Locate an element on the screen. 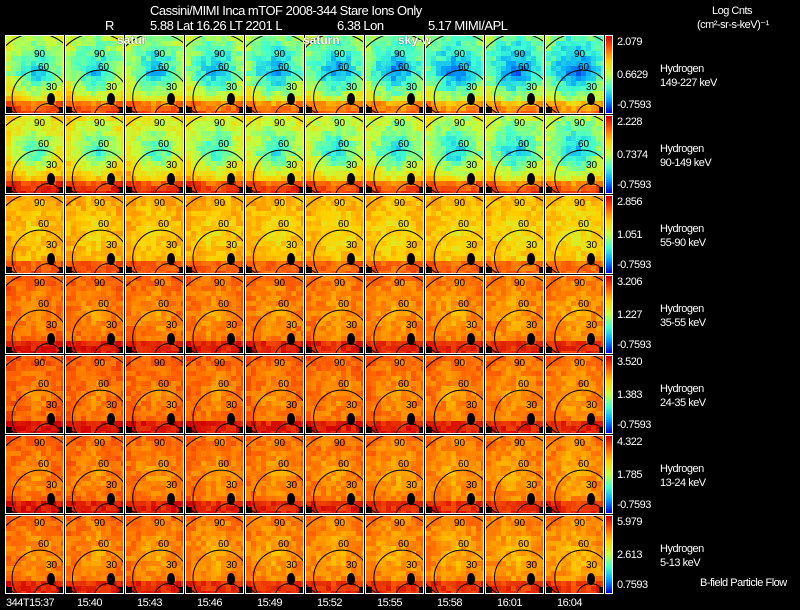 This screenshot has height=610, width=800. contour-label: 90 is located at coordinates (40, 123).